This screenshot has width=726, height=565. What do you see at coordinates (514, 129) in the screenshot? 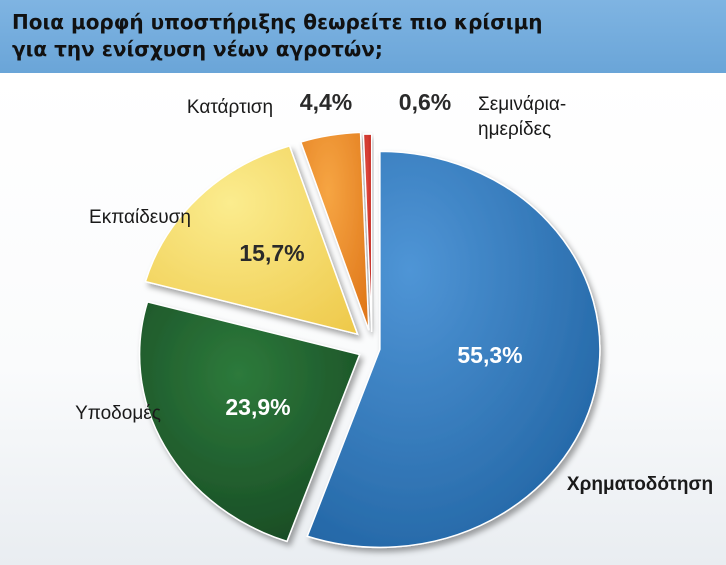
I see `slice-category-label: ημερίδες` at bounding box center [514, 129].